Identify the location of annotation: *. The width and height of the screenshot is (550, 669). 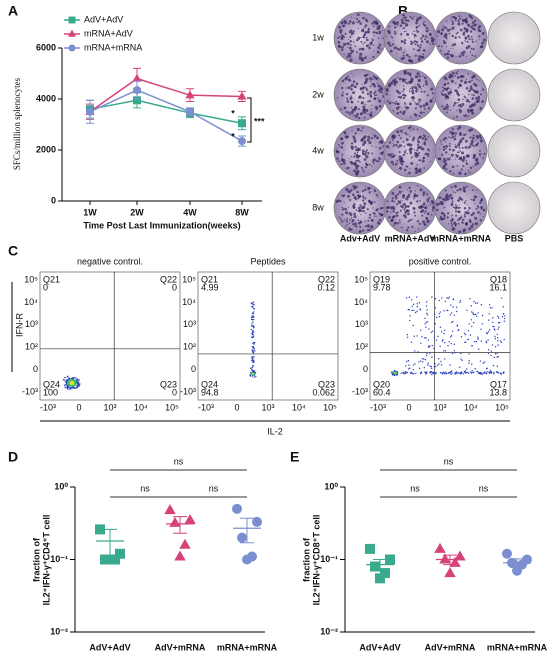
(233, 113).